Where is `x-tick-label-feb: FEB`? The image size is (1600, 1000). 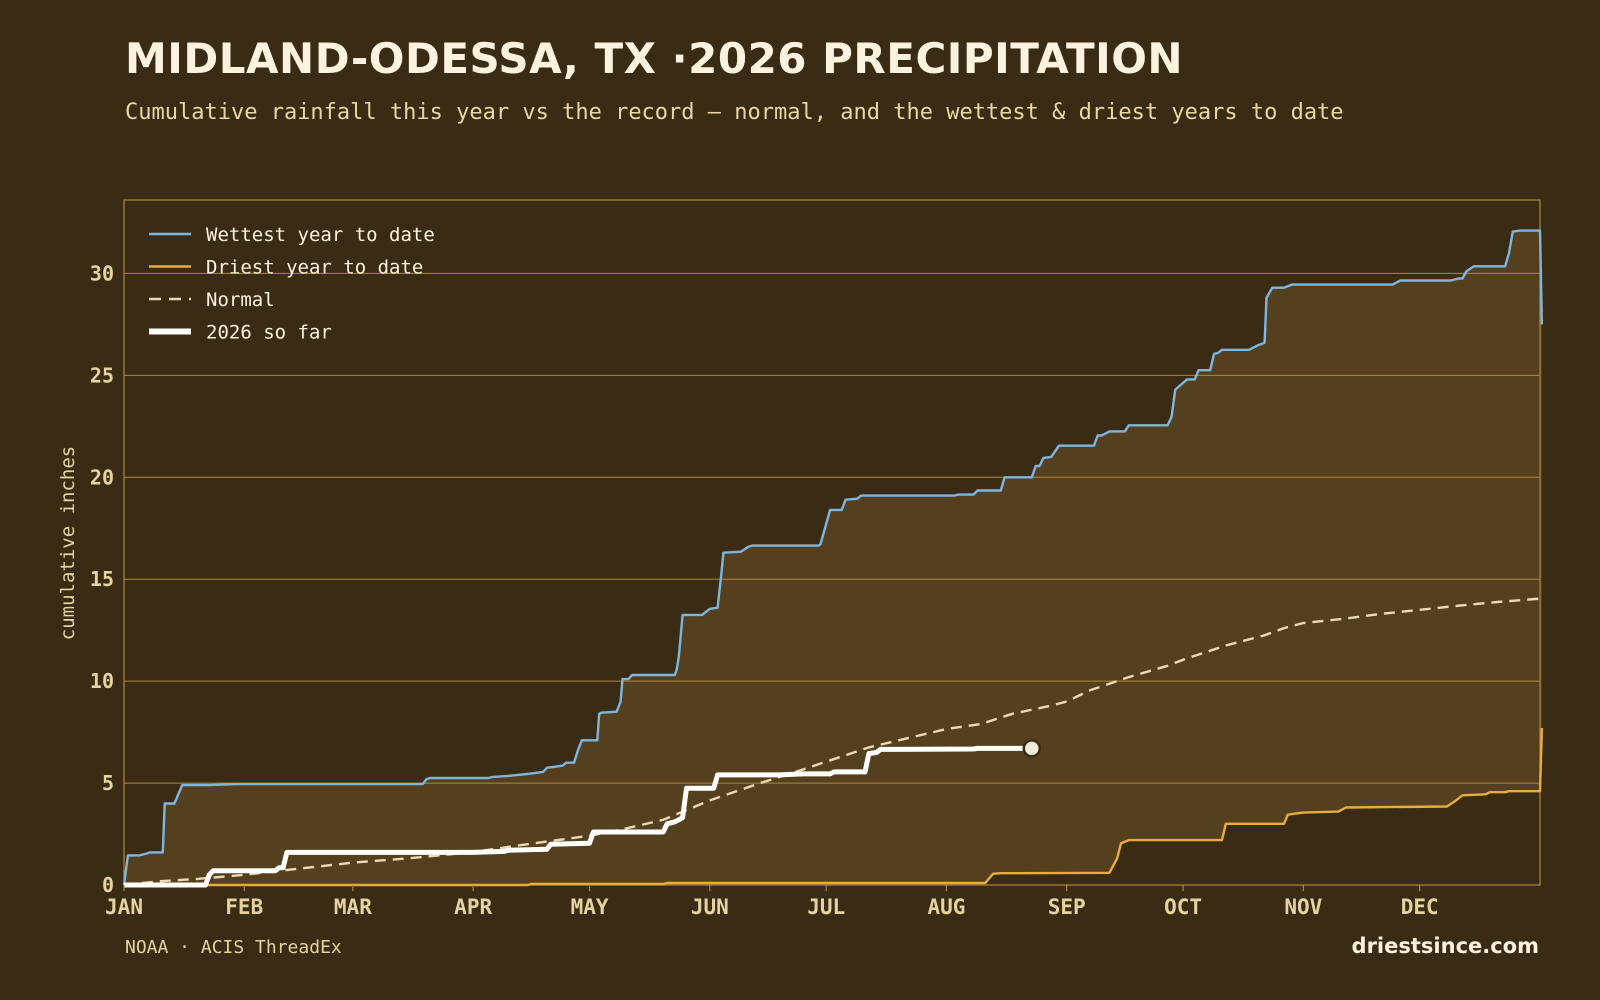 x-tick-label-feb: FEB is located at coordinates (244, 907).